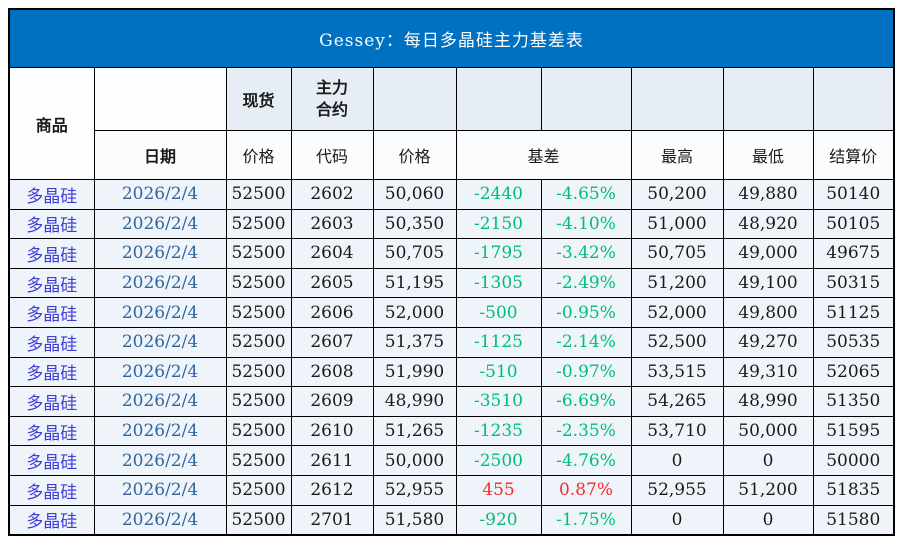 This screenshot has height=545, width=901. I want to click on header-main-contract: 主力 合约, so click(332, 99).